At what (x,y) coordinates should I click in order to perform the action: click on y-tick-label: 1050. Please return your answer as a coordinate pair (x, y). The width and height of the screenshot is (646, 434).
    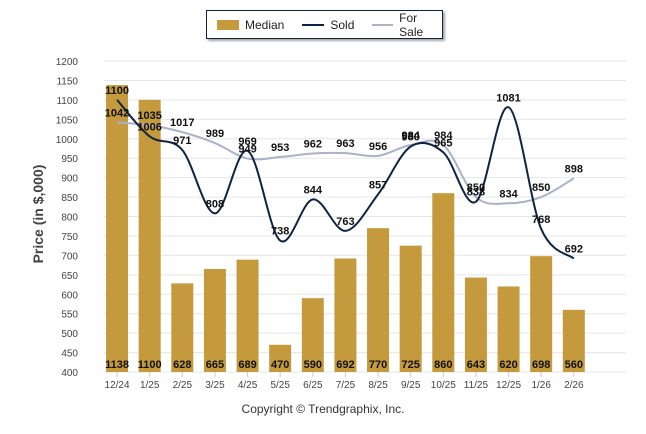
    Looking at the image, I should click on (67, 120).